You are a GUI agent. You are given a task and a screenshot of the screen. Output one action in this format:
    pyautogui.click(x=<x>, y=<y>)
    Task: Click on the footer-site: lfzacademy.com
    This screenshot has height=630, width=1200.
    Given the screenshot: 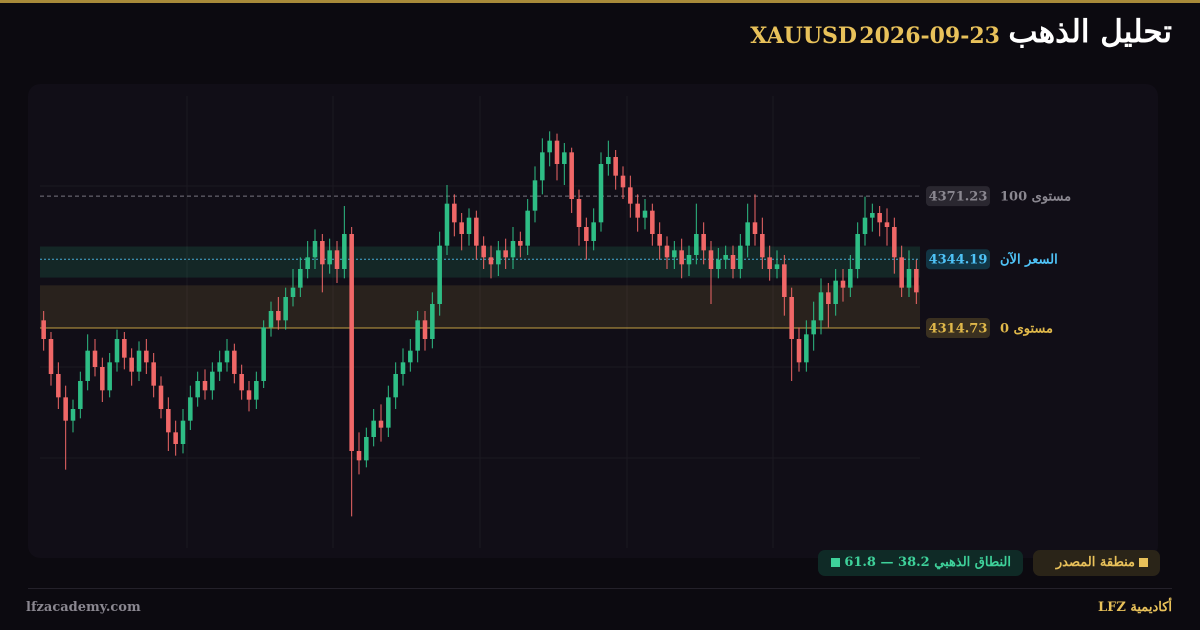 What is the action you would take?
    pyautogui.click(x=83, y=607)
    